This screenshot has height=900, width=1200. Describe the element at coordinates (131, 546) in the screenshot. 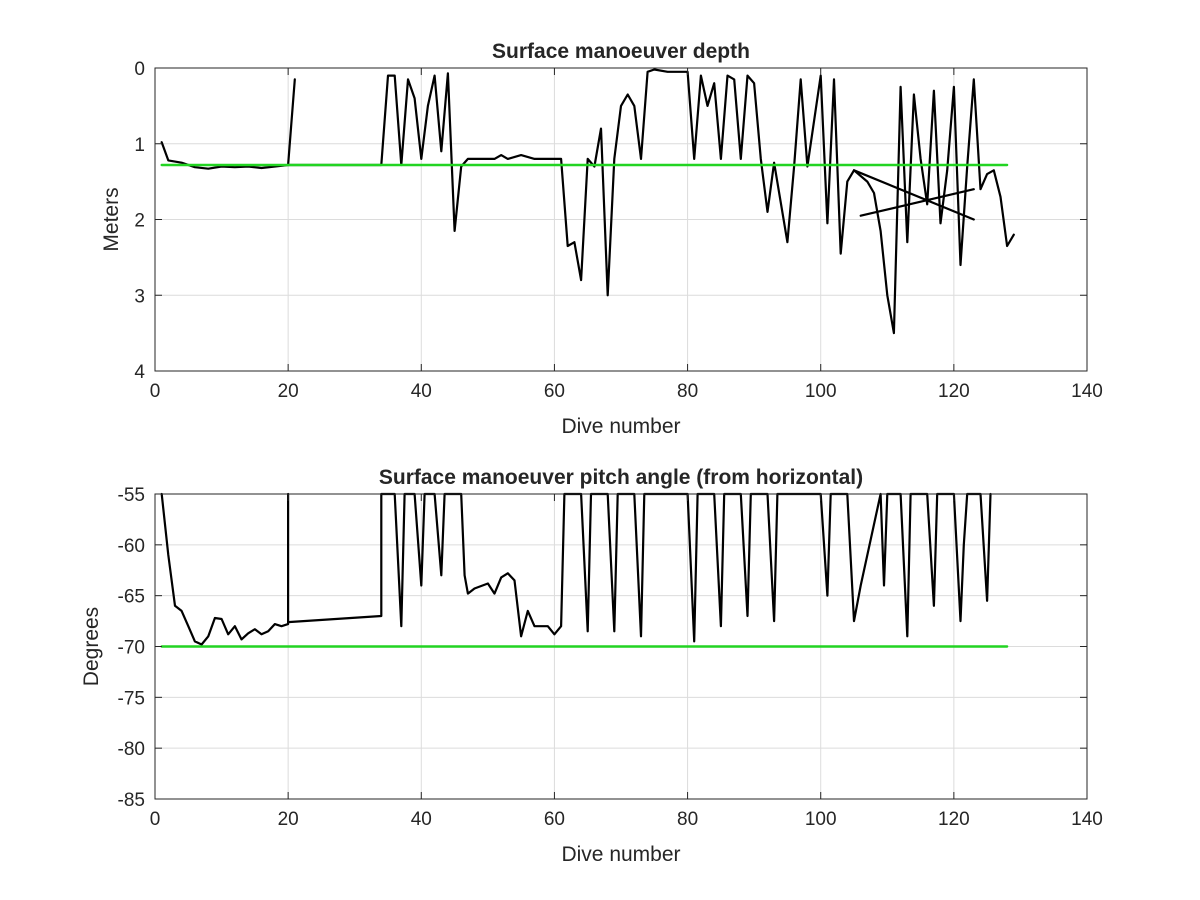

I see `y-tick-label: -60` at that location.